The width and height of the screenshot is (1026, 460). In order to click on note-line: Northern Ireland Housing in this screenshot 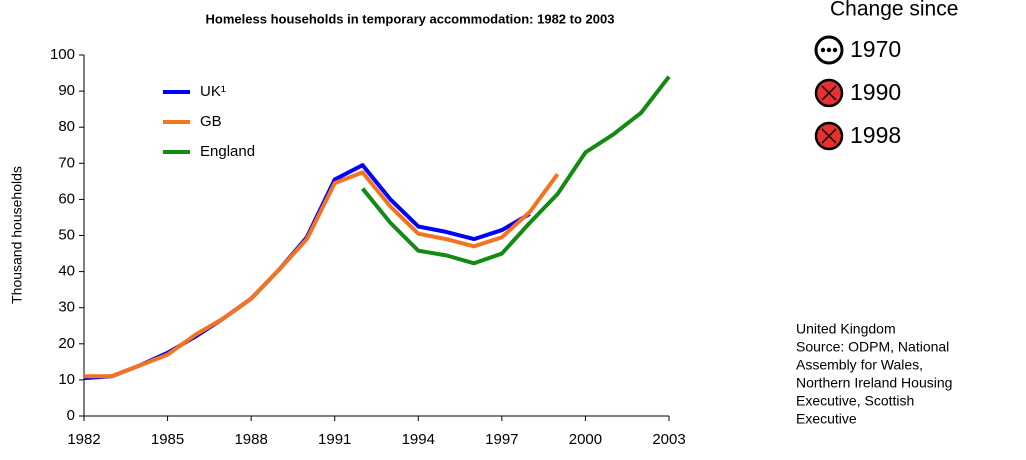, I will do `click(874, 383)`.